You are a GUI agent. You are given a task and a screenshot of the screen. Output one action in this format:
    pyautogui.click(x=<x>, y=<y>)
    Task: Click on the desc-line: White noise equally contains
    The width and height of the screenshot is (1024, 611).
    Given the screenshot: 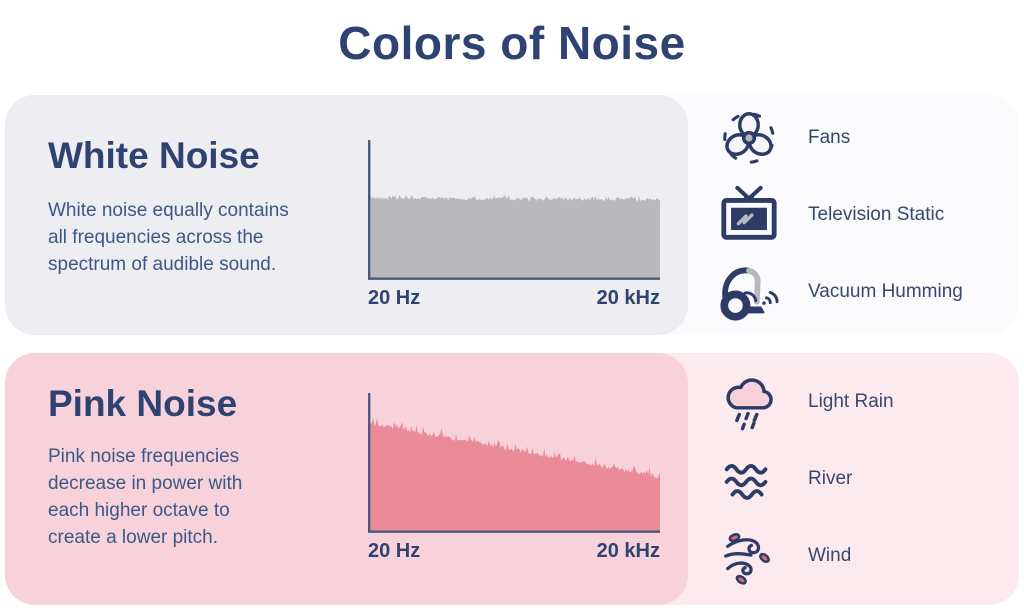 What is the action you would take?
    pyautogui.click(x=168, y=210)
    